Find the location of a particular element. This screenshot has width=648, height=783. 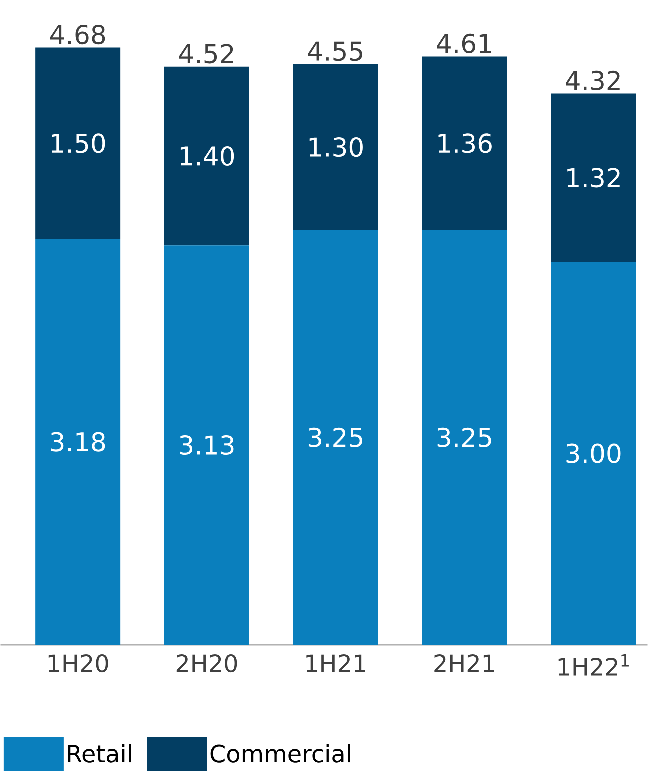

data-label: 1.30 is located at coordinates (336, 148).